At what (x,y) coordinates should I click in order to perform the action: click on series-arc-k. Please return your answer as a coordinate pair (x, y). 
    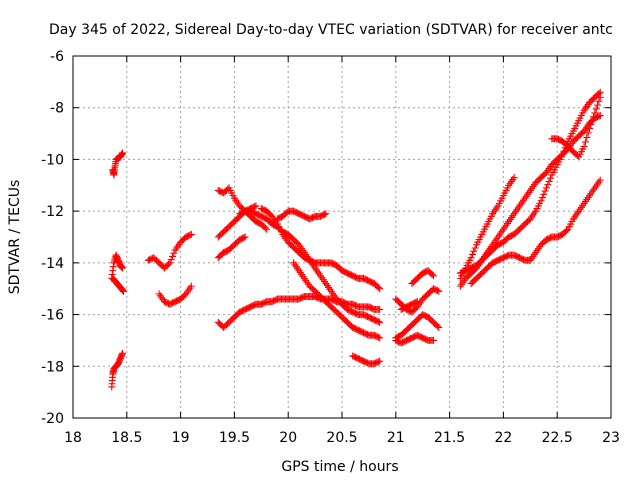
    Looking at the image, I should click on (237, 221).